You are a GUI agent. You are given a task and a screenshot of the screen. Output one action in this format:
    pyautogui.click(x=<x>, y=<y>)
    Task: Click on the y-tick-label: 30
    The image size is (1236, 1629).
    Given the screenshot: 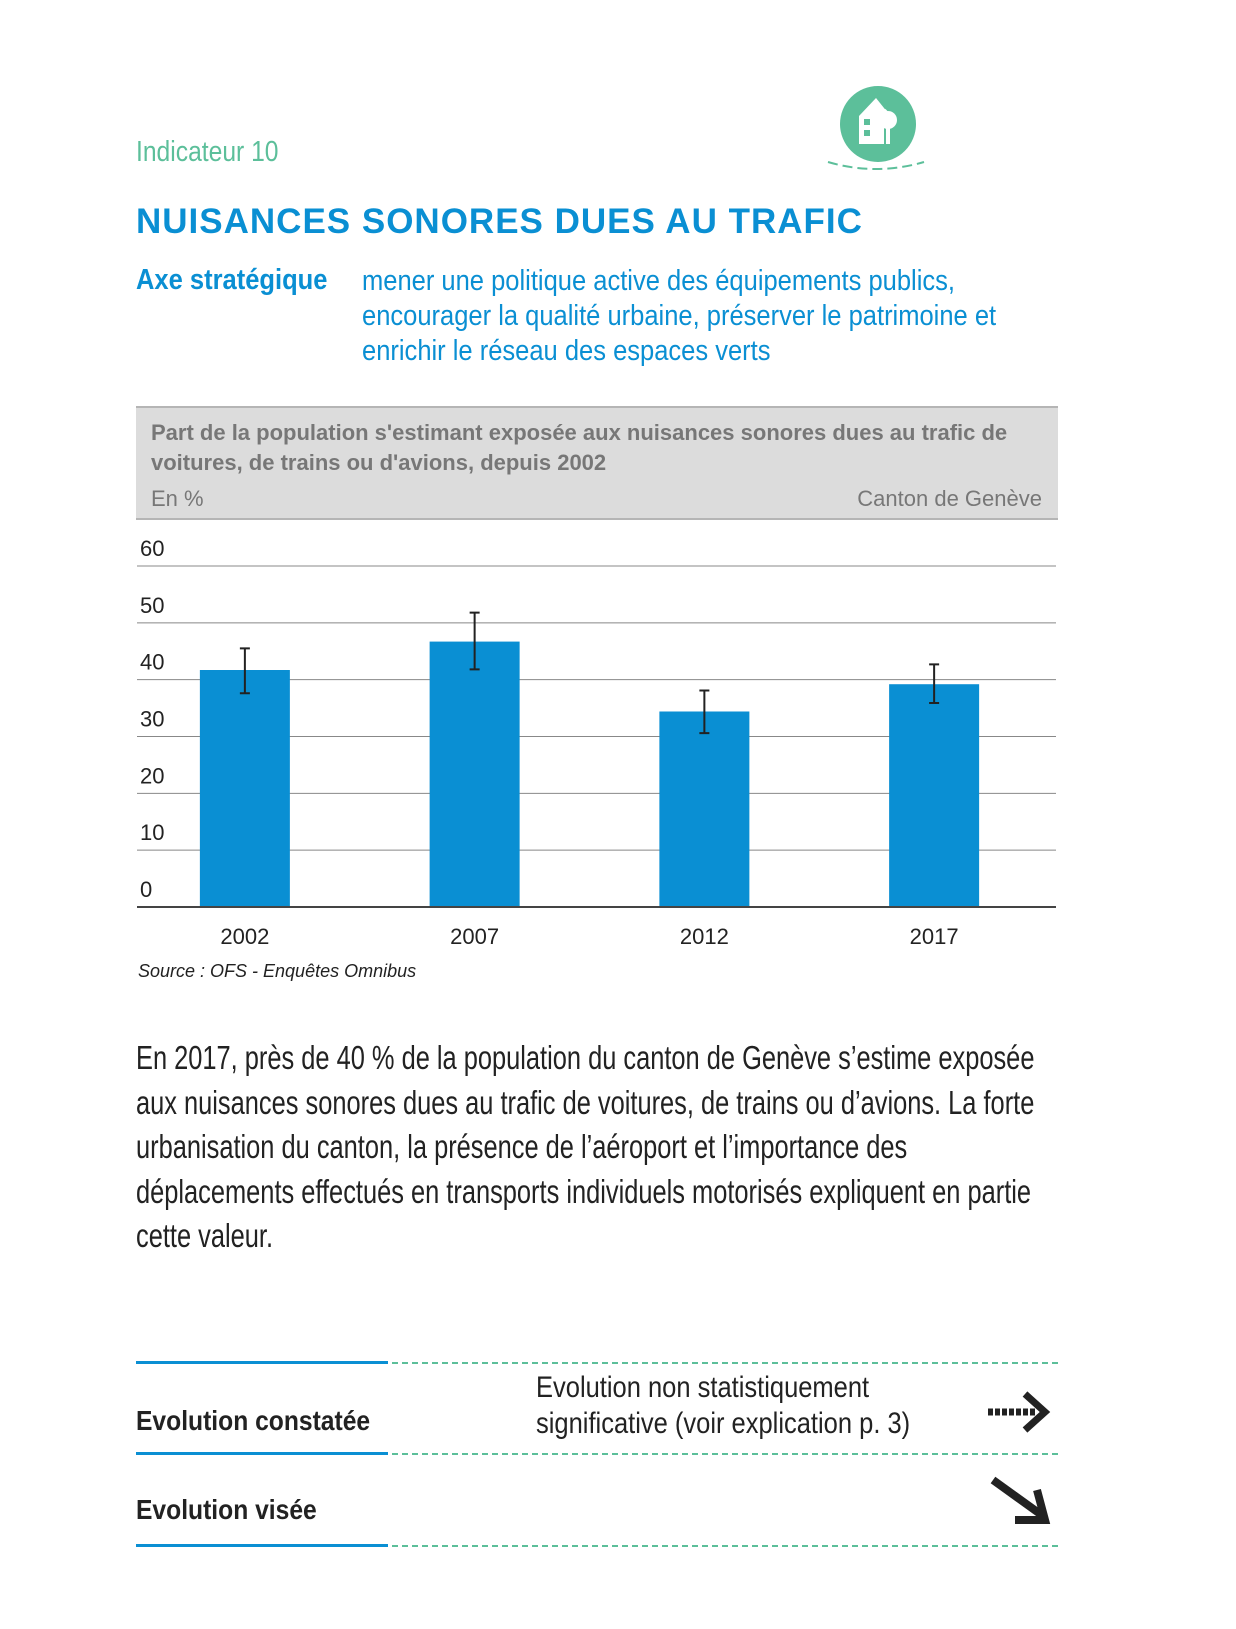 What is the action you would take?
    pyautogui.click(x=152, y=719)
    